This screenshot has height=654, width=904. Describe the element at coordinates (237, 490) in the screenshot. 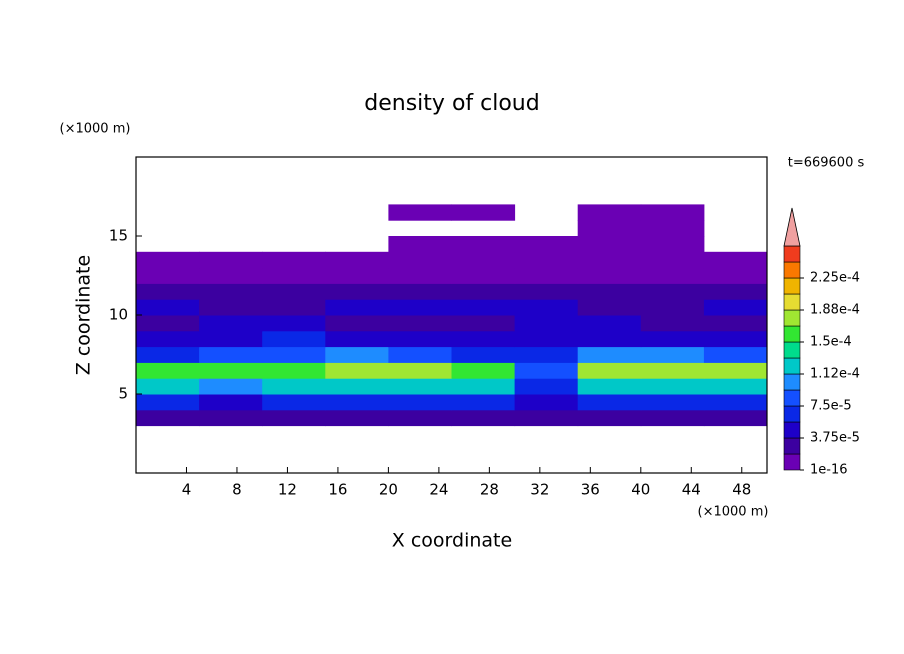

I see `x-tick-label: 8` at that location.